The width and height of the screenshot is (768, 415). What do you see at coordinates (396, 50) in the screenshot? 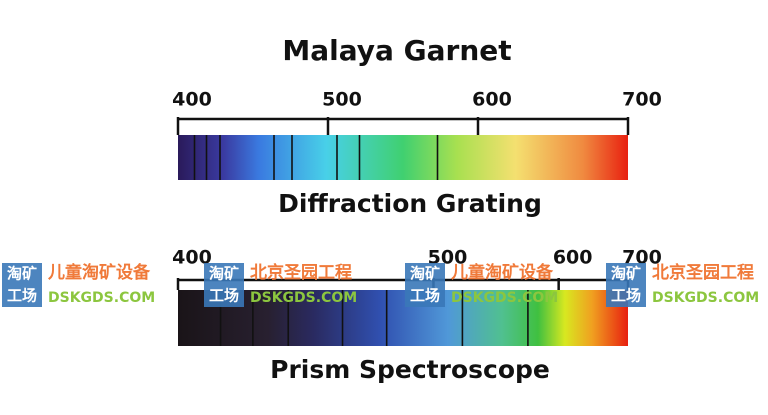
I see `title: Malaya Garnet` at bounding box center [396, 50].